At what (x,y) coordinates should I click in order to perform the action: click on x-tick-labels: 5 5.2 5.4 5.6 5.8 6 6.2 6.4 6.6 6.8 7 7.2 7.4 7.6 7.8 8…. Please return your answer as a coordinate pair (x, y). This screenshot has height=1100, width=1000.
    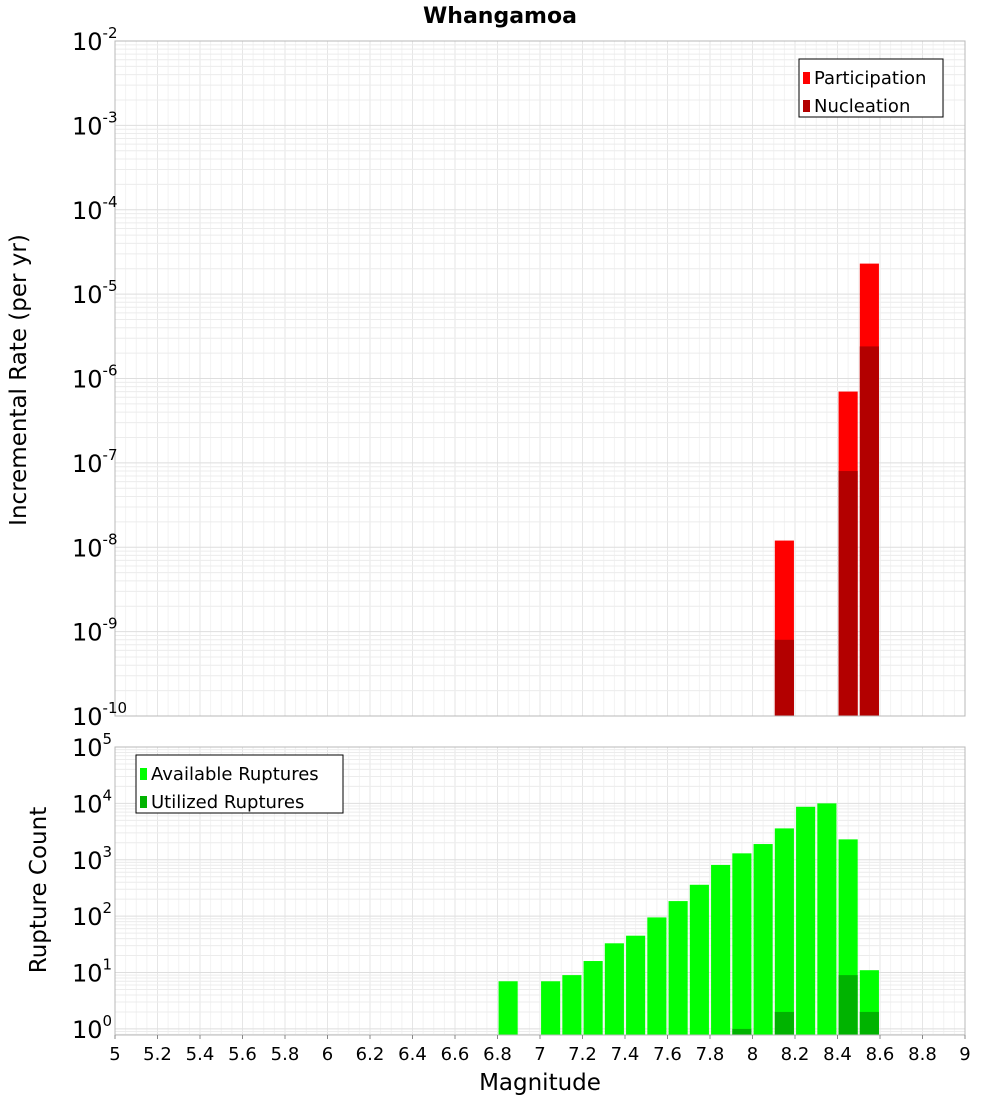
    Looking at the image, I should click on (540, 1050).